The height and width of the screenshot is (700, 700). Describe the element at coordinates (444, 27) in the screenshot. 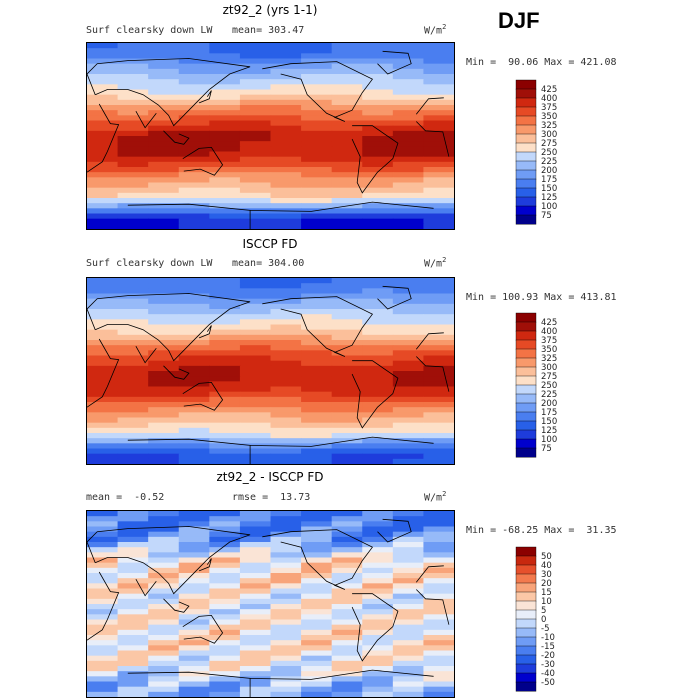

I see `panel-1-units-exp: 2` at that location.